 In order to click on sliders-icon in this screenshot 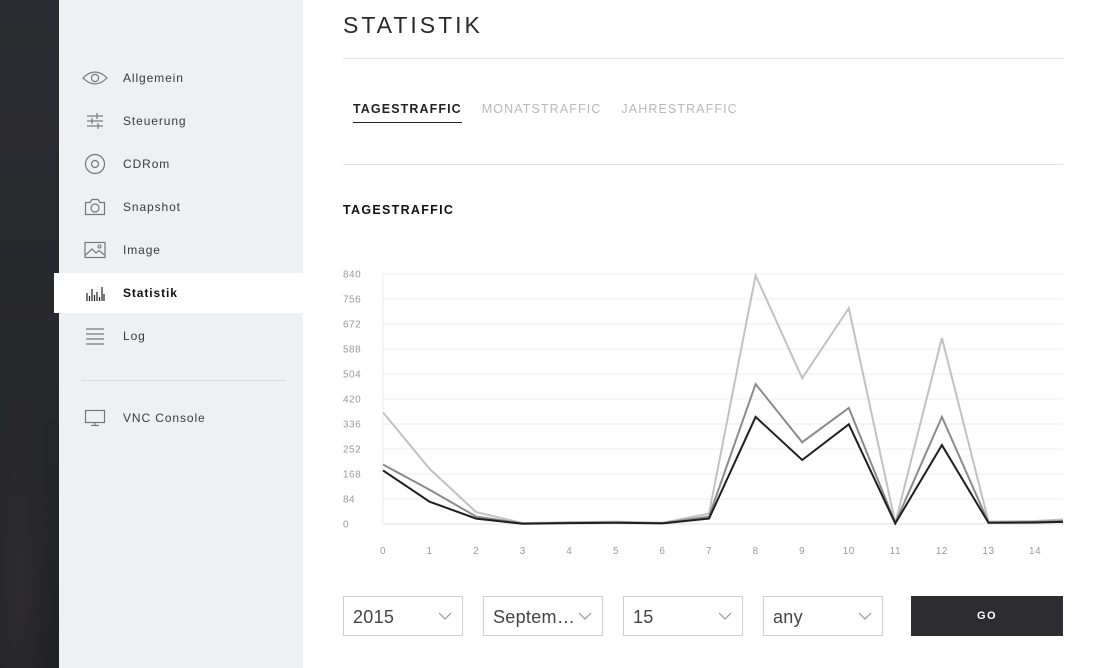, I will do `click(95, 121)`.